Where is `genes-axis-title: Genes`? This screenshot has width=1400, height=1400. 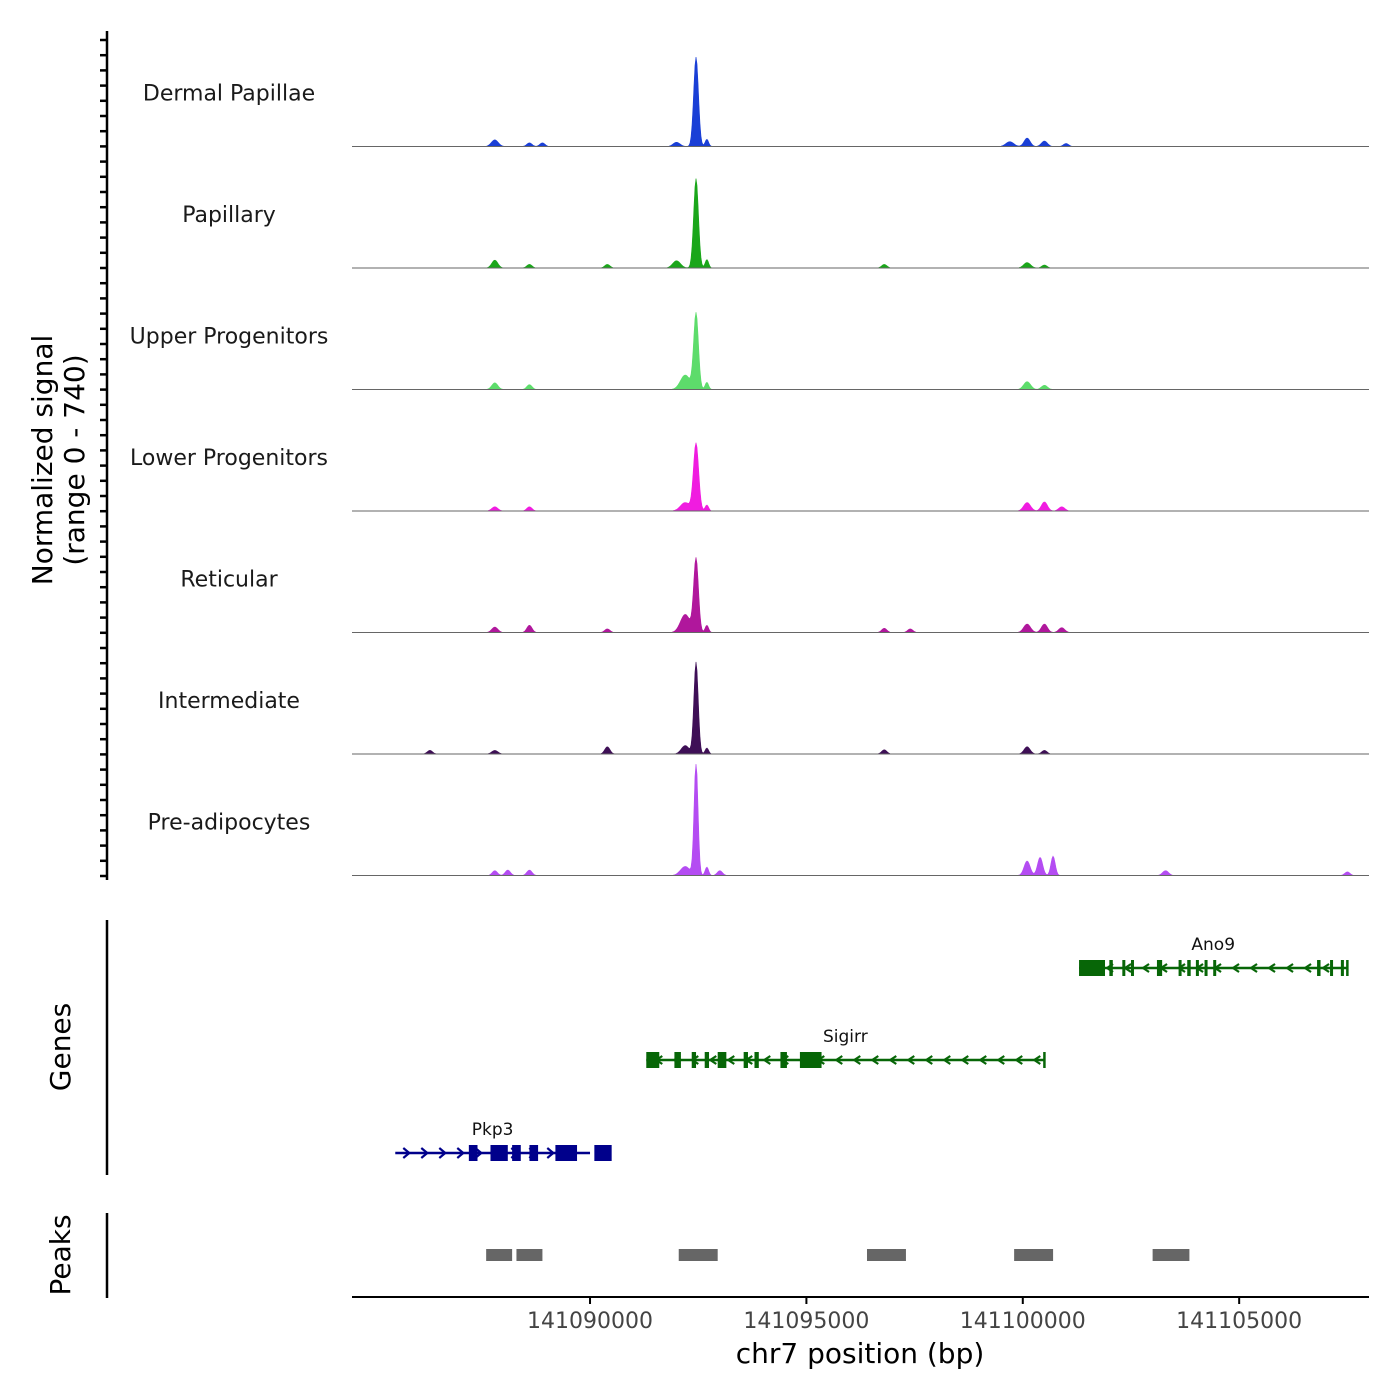
genes-axis-title: Genes is located at coordinates (60, 1047).